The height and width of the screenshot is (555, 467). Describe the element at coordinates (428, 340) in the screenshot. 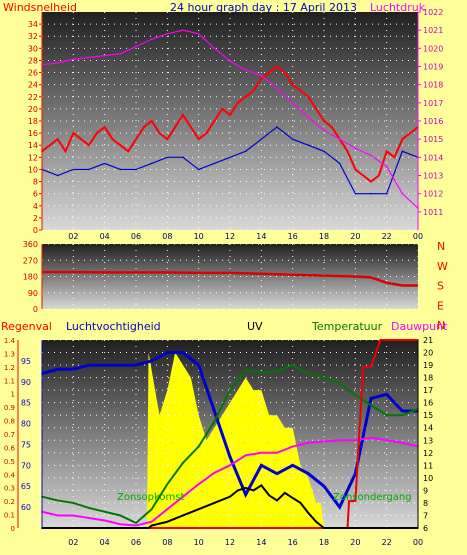

I see `uv-tick-label: 21` at that location.